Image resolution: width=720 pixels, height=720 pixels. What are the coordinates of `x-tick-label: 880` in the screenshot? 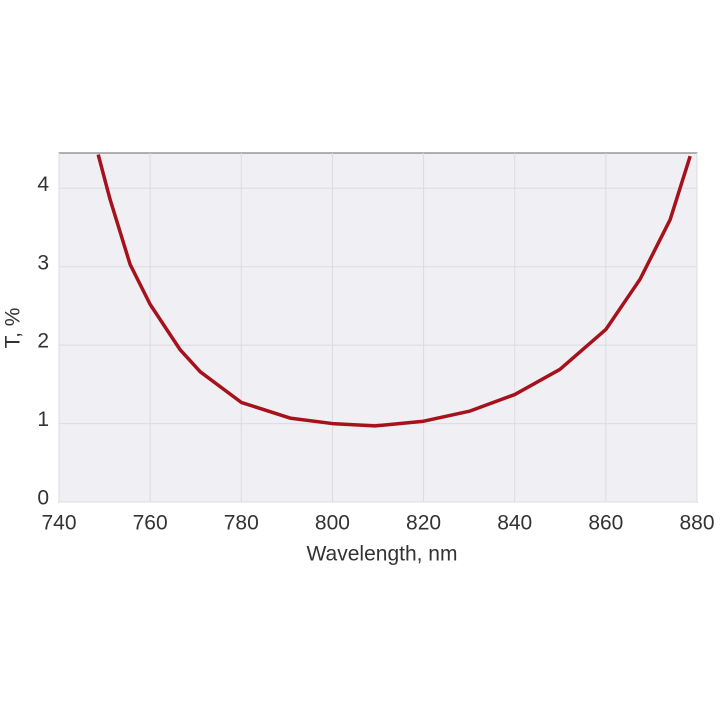 It's located at (696, 523).